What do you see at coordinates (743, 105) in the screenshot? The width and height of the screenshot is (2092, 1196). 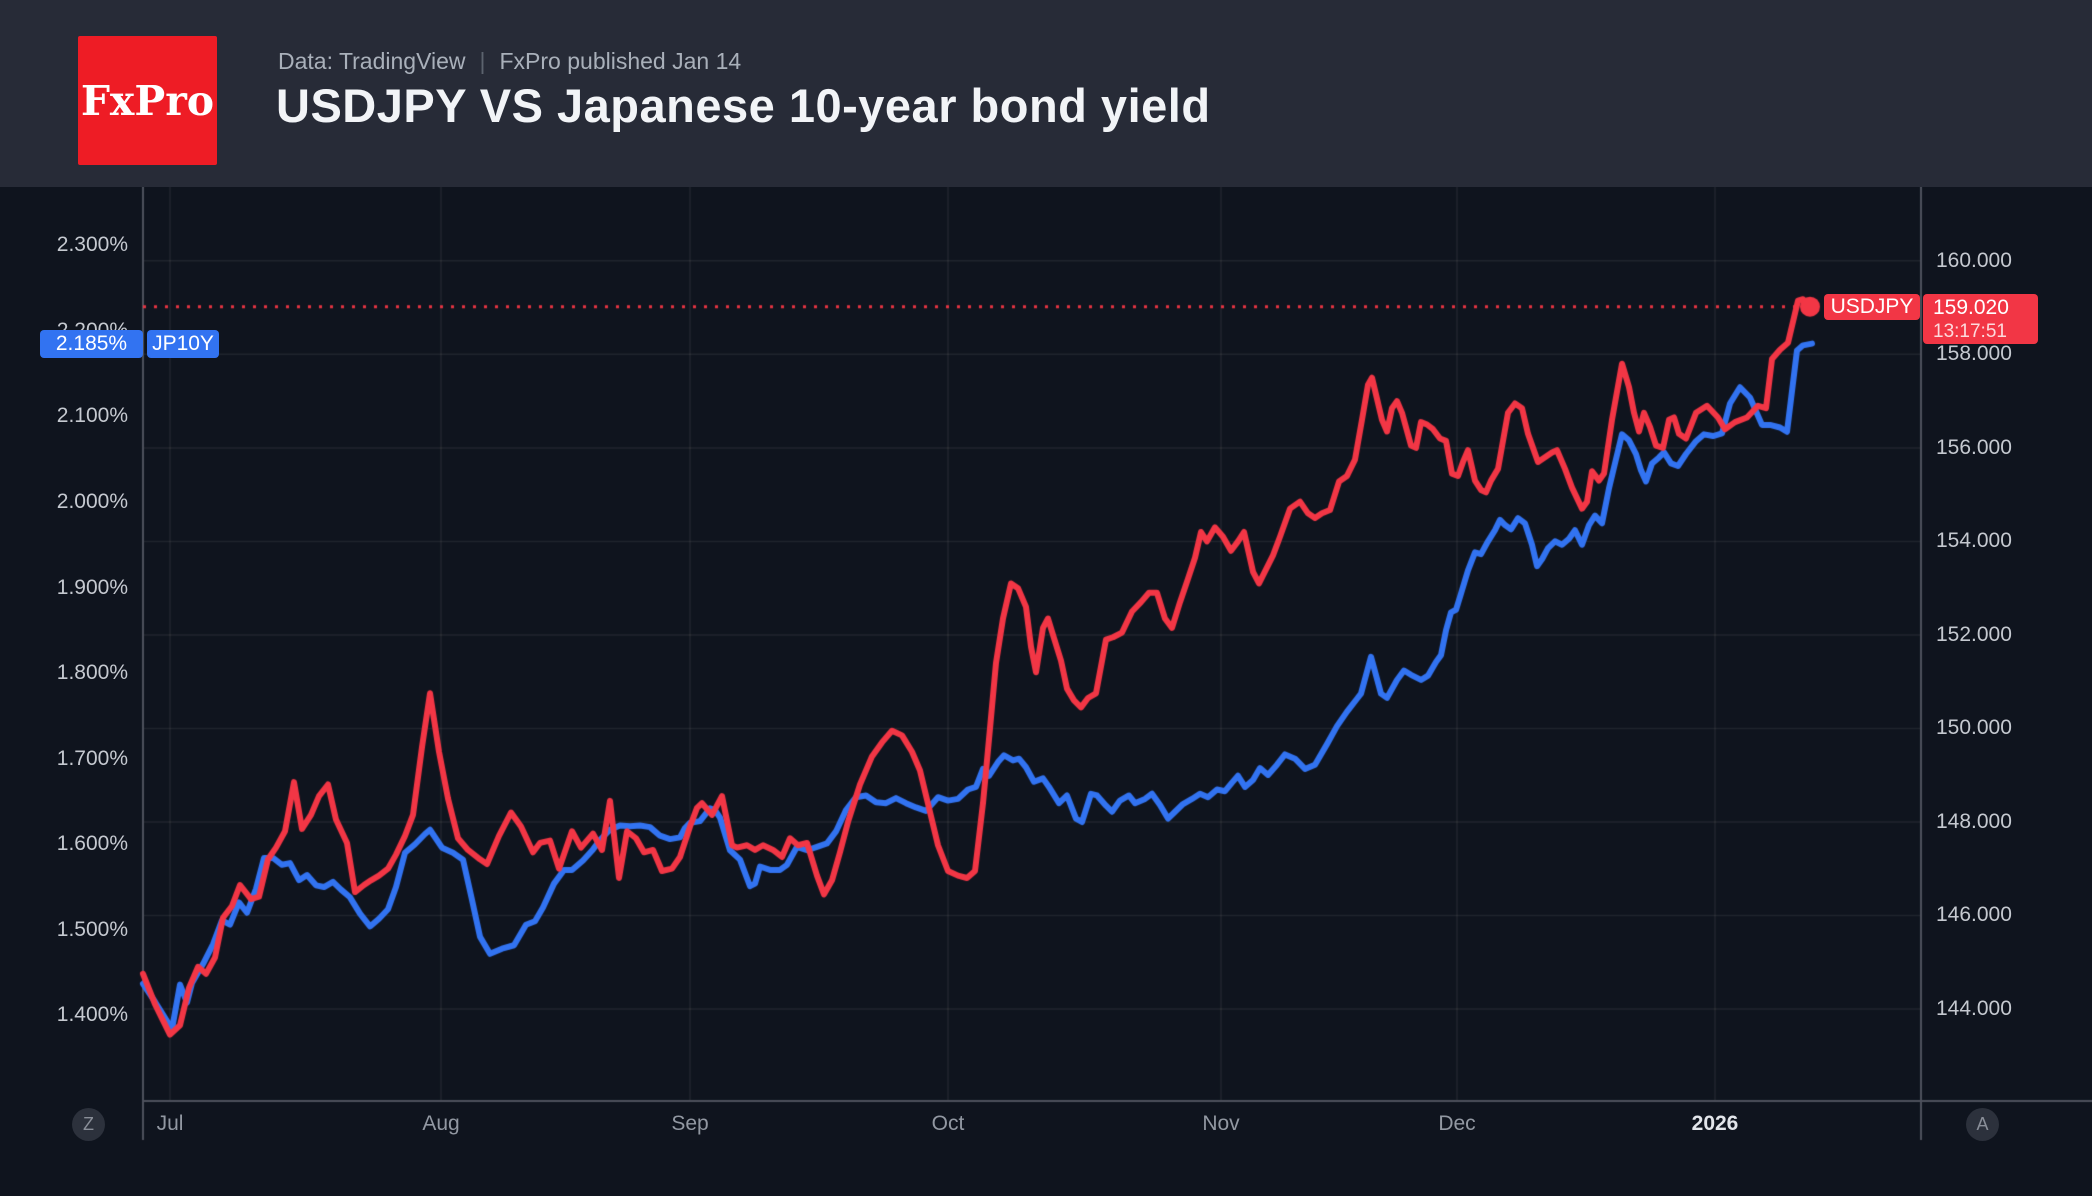 I see `page-title: USDJPY VS Japanese 10-year bond yield` at bounding box center [743, 105].